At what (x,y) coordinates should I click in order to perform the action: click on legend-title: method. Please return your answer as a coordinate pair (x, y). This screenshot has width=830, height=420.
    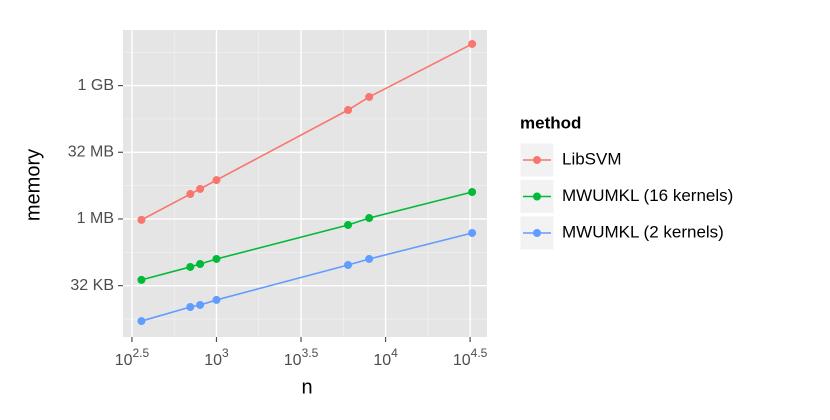
    Looking at the image, I should click on (550, 122).